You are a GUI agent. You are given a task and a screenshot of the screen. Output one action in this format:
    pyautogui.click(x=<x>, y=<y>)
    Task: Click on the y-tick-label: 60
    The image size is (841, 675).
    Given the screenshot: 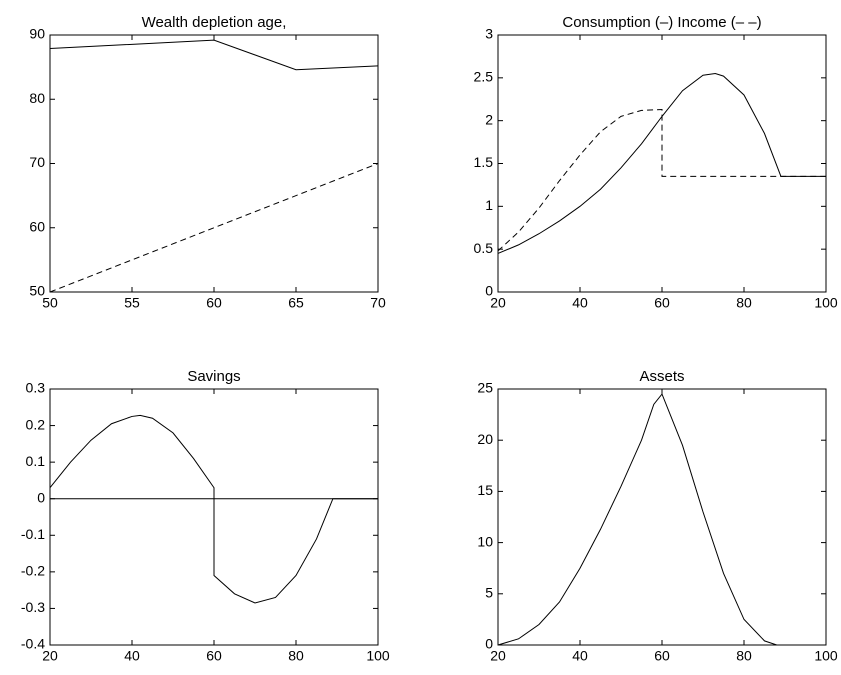 What is the action you would take?
    pyautogui.click(x=37, y=226)
    